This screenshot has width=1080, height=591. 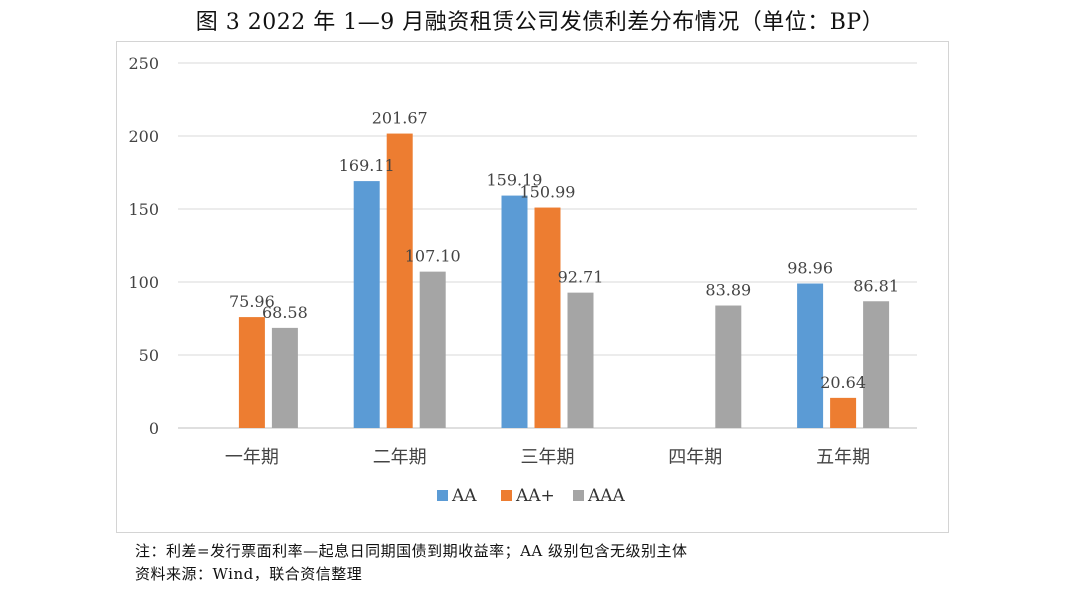 What do you see at coordinates (464, 496) in the screenshot?
I see `legend-label: AA` at bounding box center [464, 496].